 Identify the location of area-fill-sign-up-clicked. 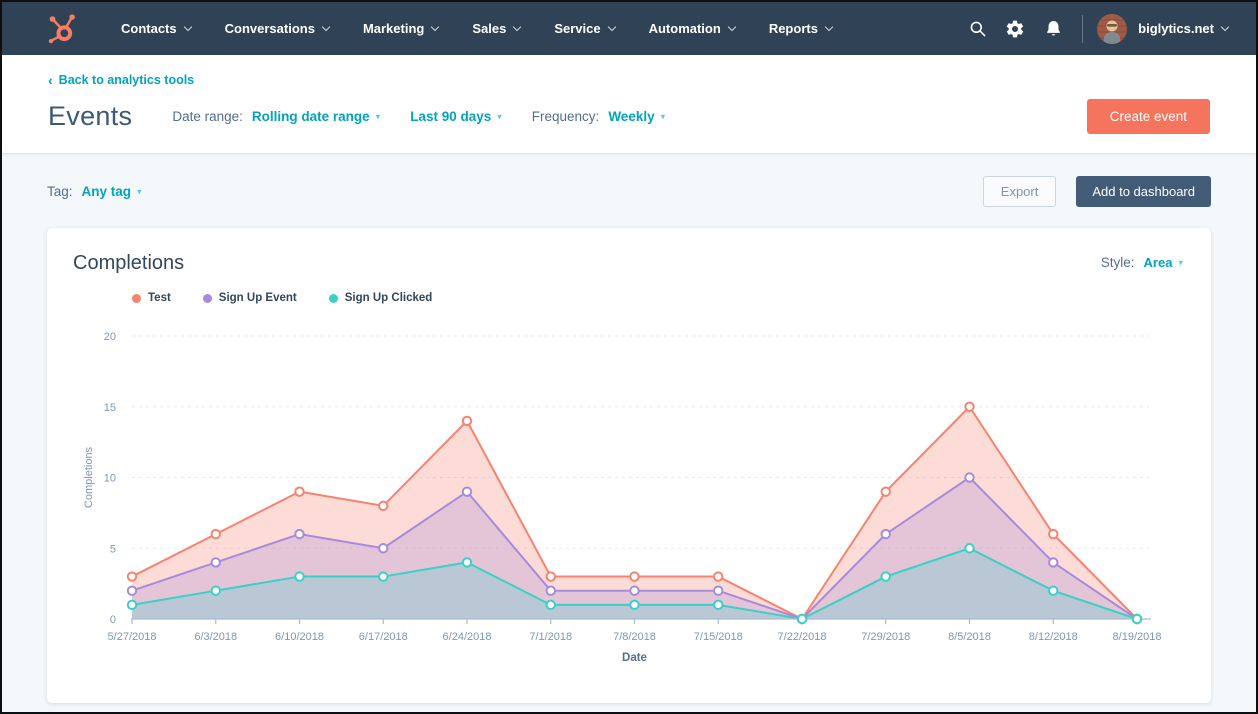
(634, 583).